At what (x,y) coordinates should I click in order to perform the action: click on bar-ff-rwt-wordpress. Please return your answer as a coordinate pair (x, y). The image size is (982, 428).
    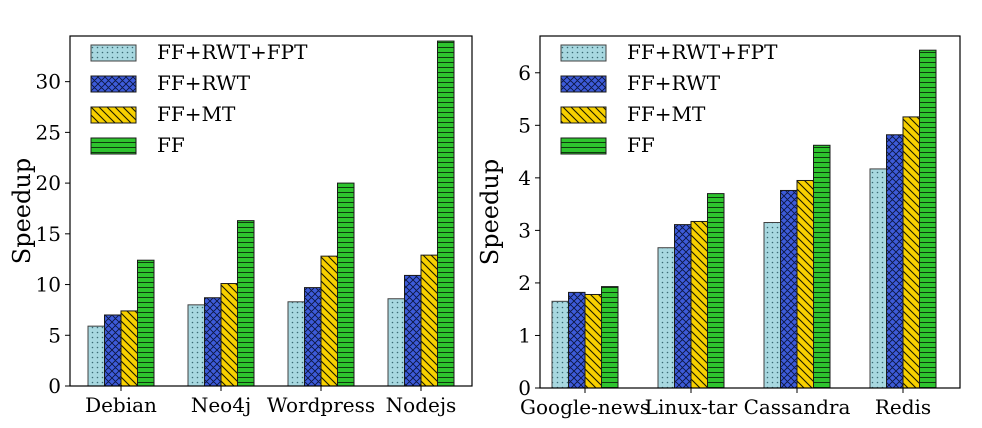
    Looking at the image, I should click on (313, 337).